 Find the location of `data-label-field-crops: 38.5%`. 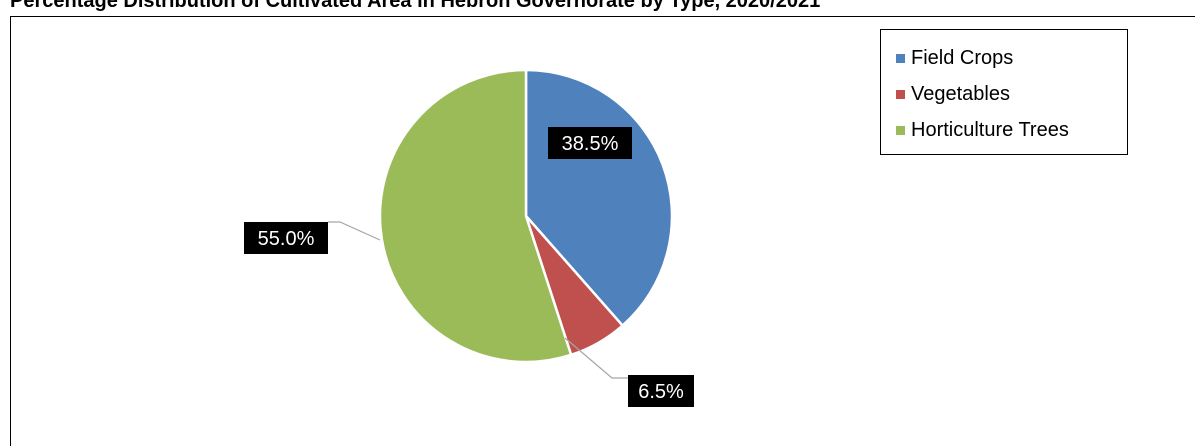

data-label-field-crops: 38.5% is located at coordinates (590, 144).